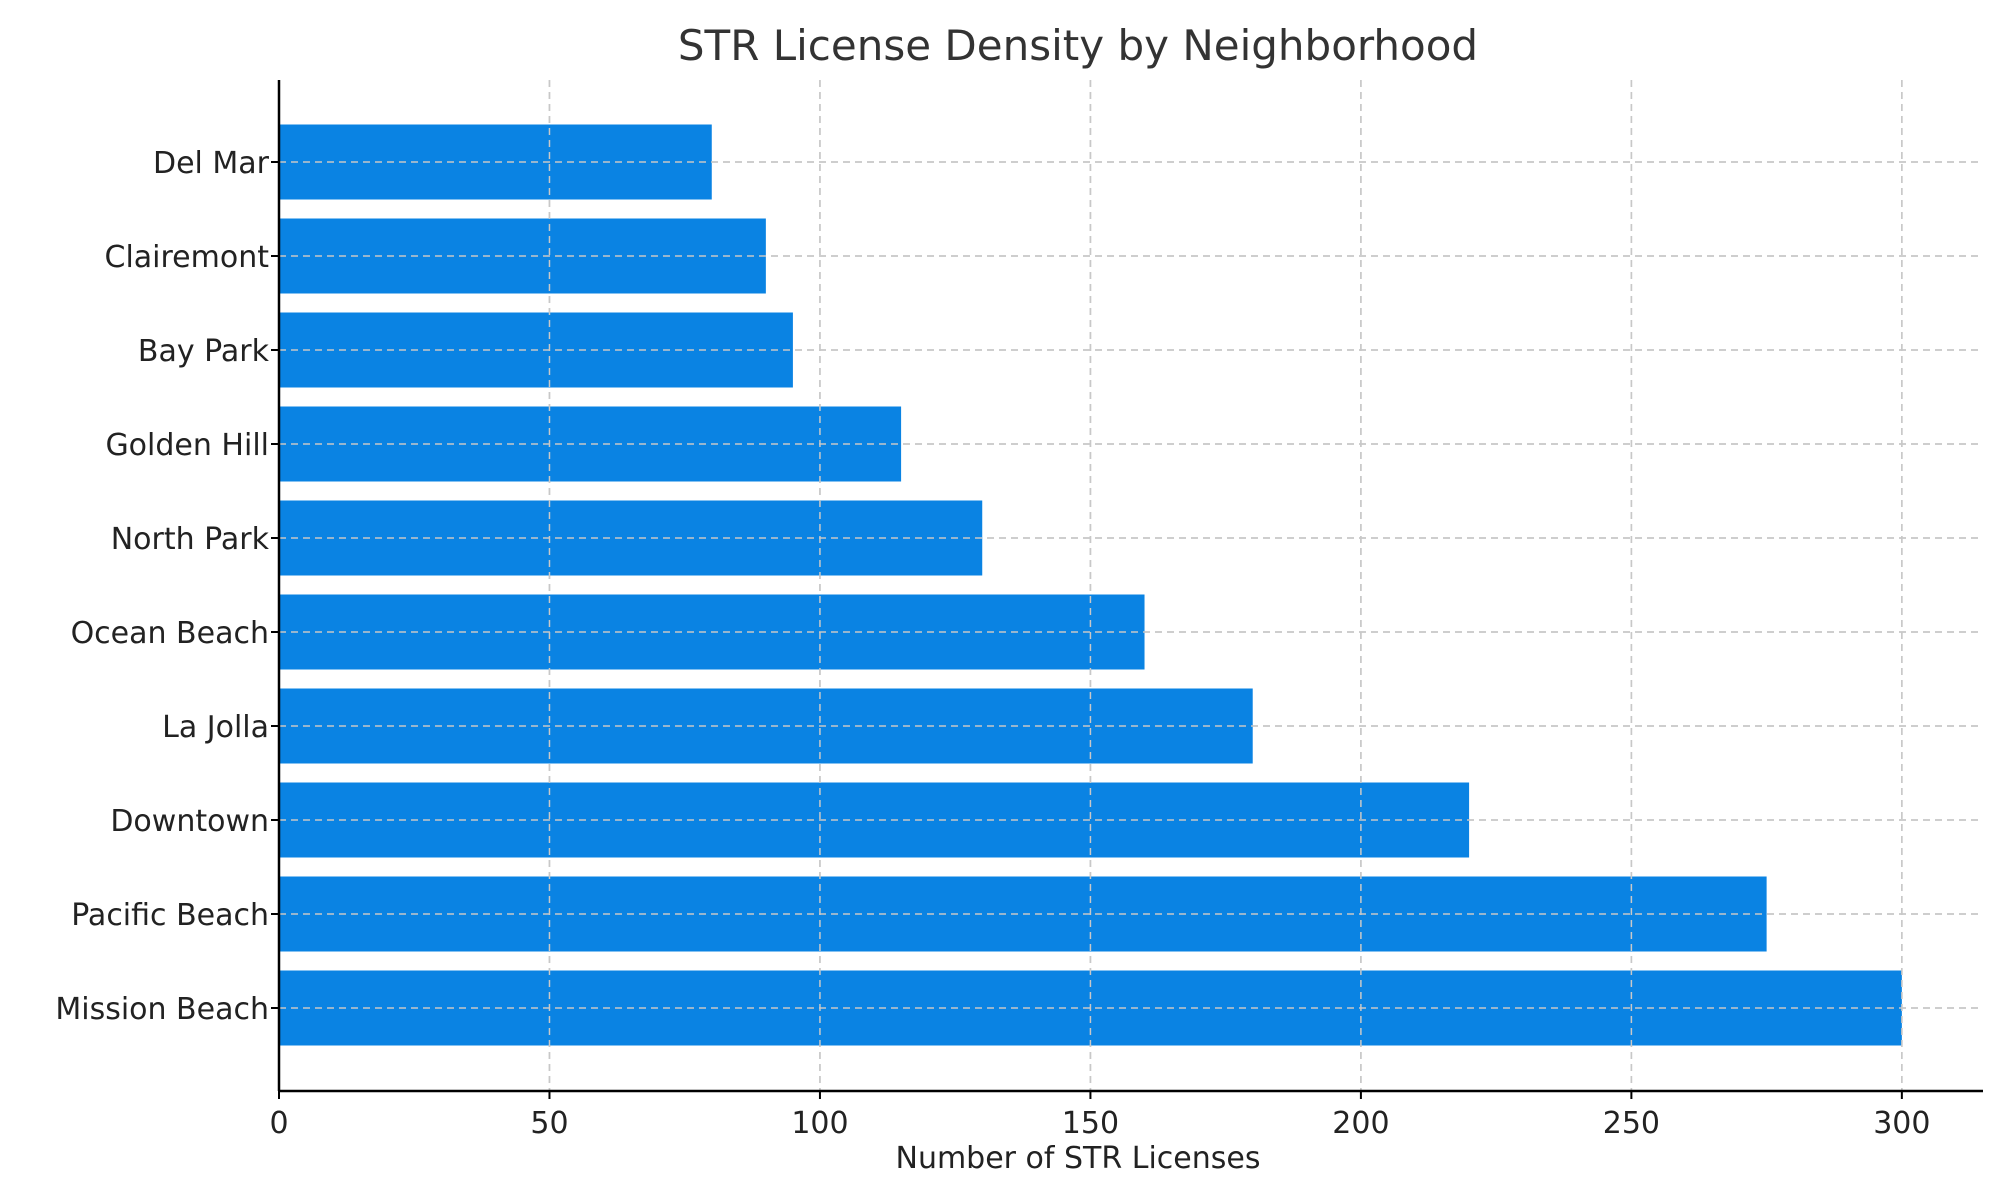 Image resolution: width=2000 pixels, height=1200 pixels. What do you see at coordinates (190, 539) in the screenshot?
I see `y-tick-label: North Park` at bounding box center [190, 539].